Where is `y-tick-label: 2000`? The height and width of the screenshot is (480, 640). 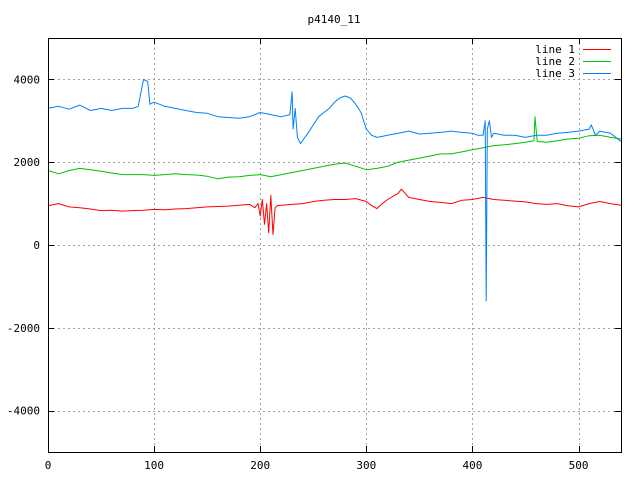 y-tick-label: 2000 is located at coordinates (27, 162).